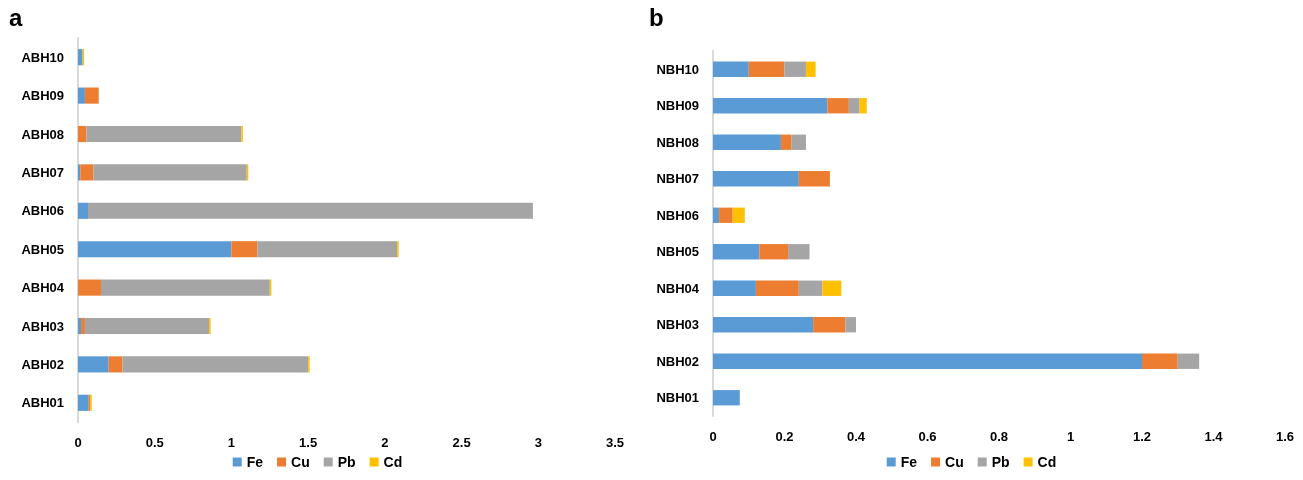  What do you see at coordinates (656, 17) in the screenshot?
I see `chart-title: b` at bounding box center [656, 17].